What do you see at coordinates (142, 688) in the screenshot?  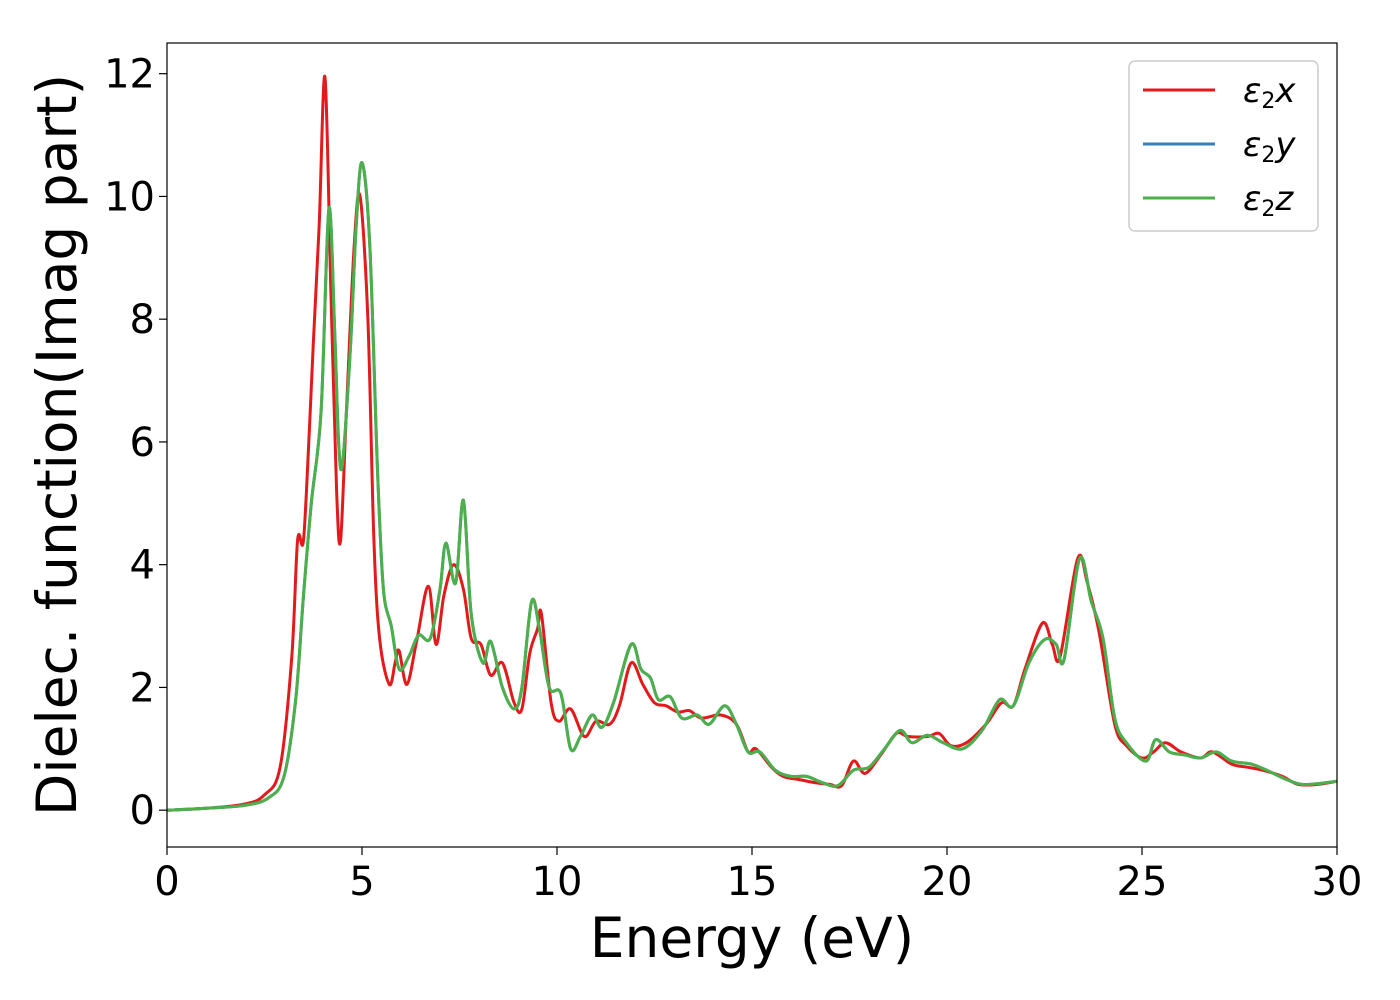 I see `y-tick-label: 2` at bounding box center [142, 688].